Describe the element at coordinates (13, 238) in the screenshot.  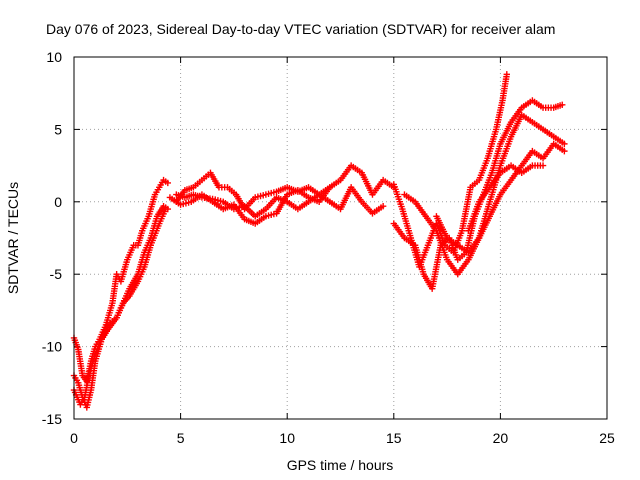
I see `y-axis-label: SDTVAR / TECUs` at that location.